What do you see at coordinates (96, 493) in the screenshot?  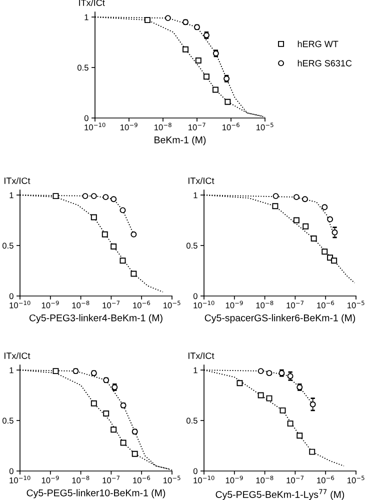 I see `x-axis-title: Cy5-PEG5-linker10-BeKm-1 (M)` at bounding box center [96, 493].